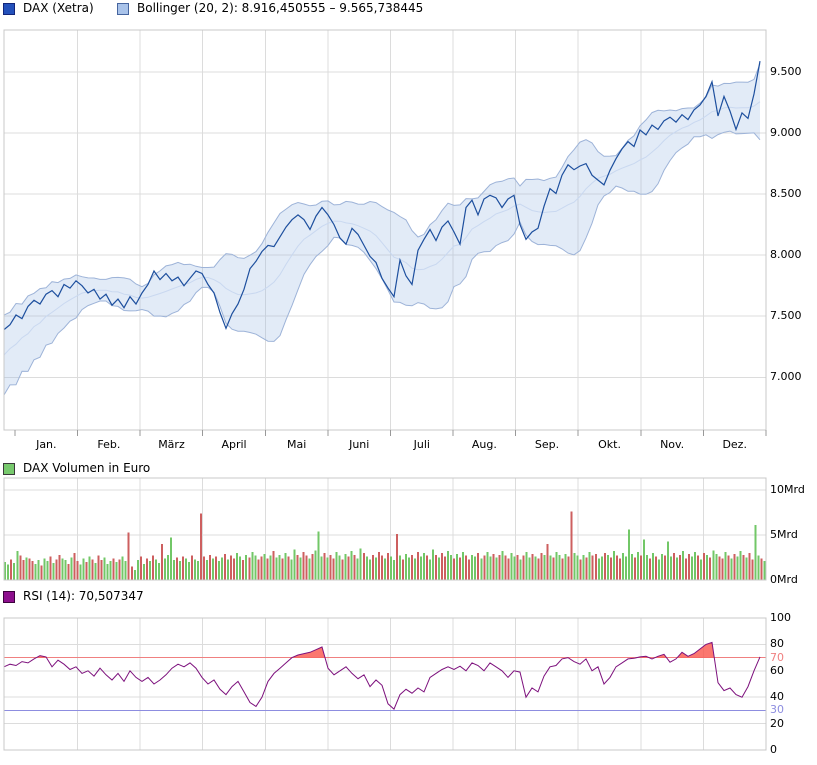 This screenshot has height=765, width=817. What do you see at coordinates (484, 444) in the screenshot?
I see `month-label-aug: Aug.` at bounding box center [484, 444].